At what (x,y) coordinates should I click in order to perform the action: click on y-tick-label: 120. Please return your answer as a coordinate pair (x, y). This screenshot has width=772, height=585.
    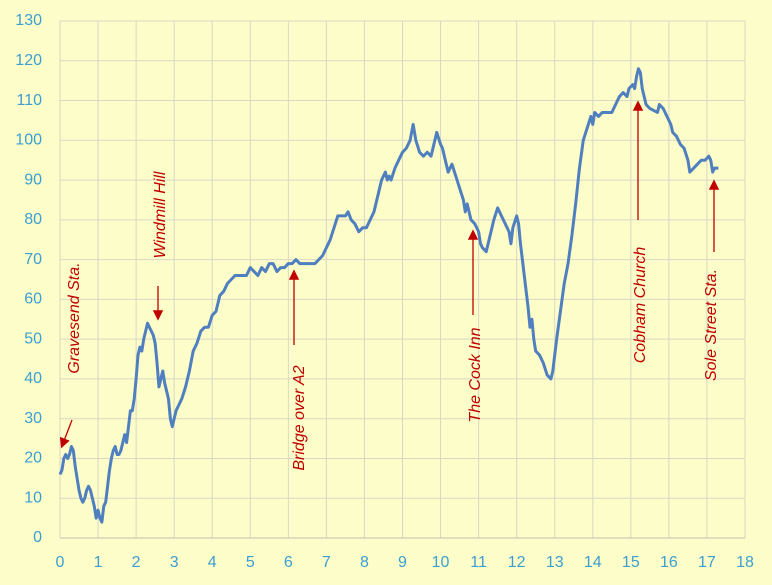
    Looking at the image, I should click on (28, 60).